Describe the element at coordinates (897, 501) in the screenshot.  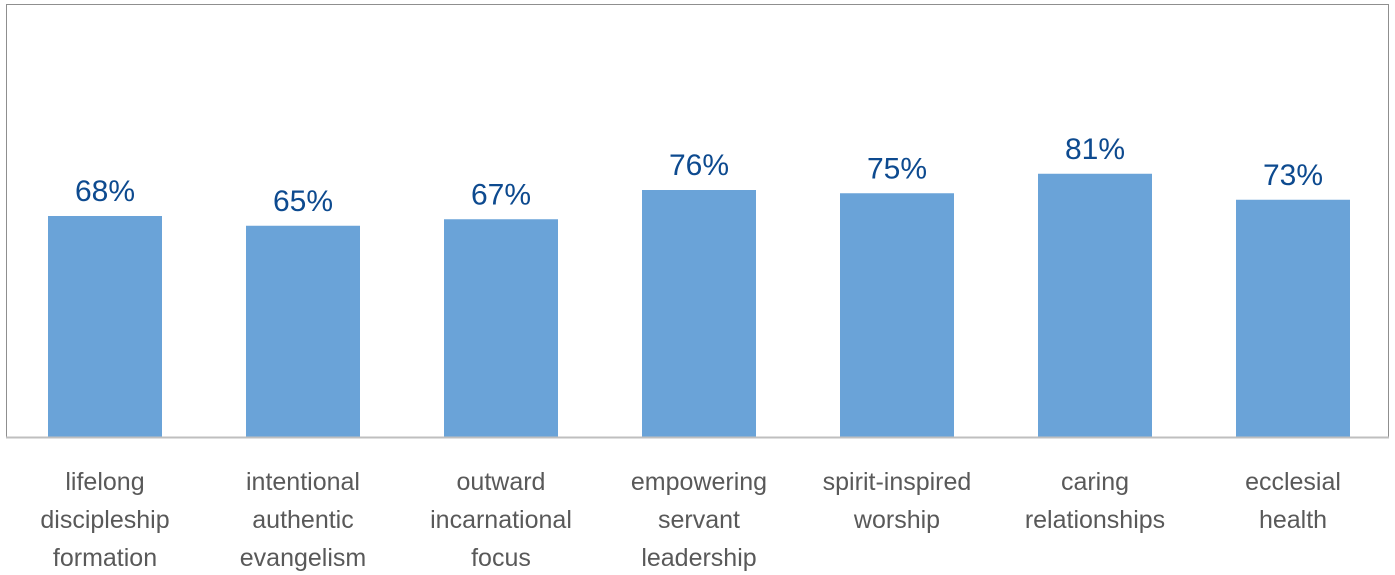
I see `category-label-5: spirit-inspired worship` at that location.